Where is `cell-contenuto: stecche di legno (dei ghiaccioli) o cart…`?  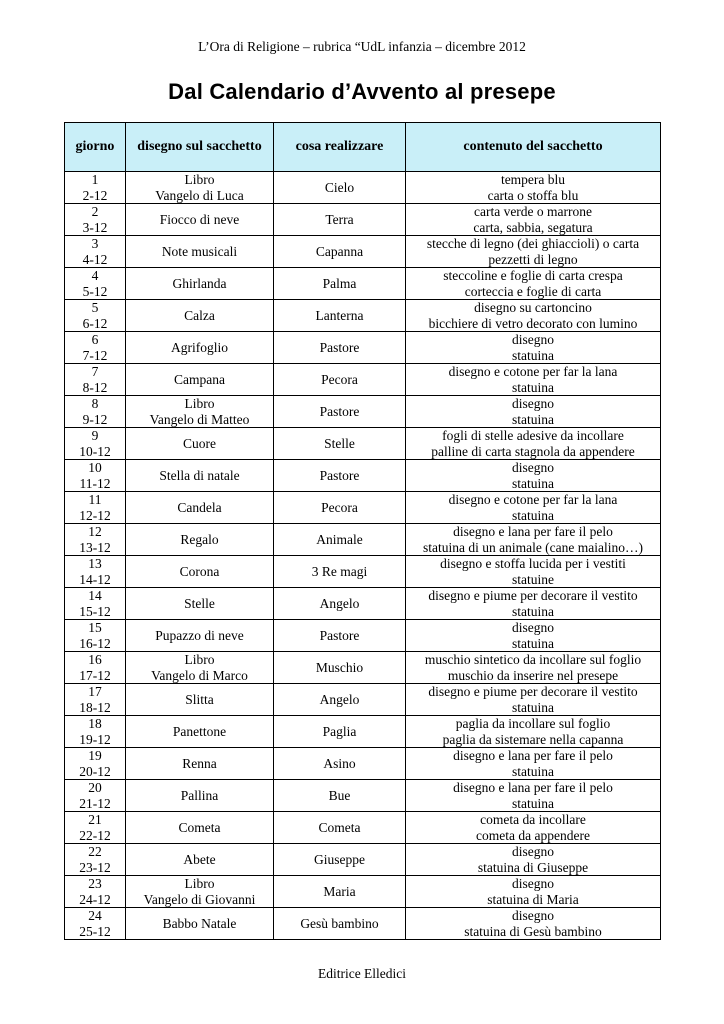 cell-contenuto: stecche di legno (dei ghiaccioli) o cart… is located at coordinates (533, 251).